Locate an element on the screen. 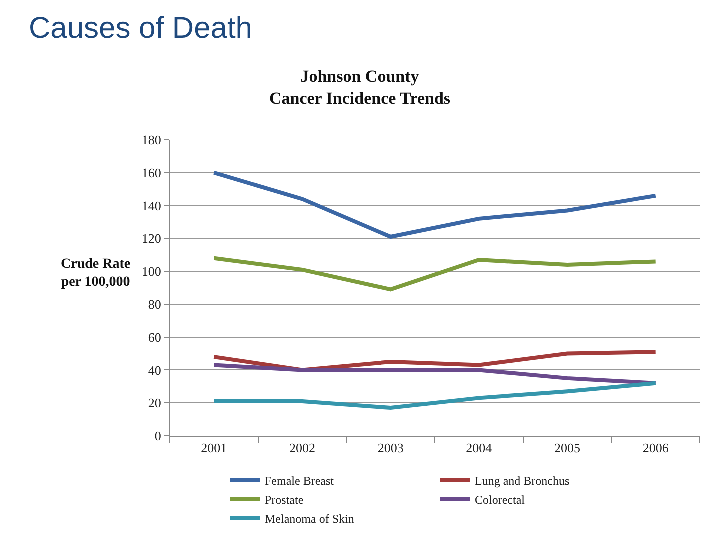 Image resolution: width=720 pixels, height=545 pixels. text: Causes of Death is located at coordinates (140, 28).